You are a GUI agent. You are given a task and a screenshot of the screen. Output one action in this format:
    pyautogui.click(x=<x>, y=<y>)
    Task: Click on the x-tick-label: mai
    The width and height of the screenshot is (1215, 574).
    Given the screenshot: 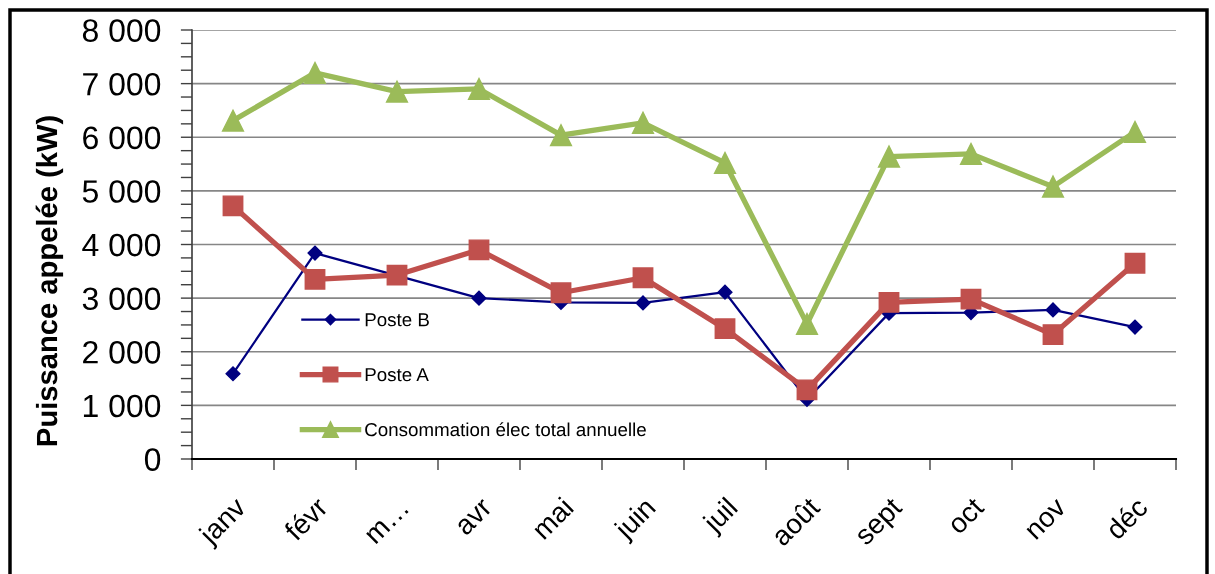 What is the action you would take?
    pyautogui.click(x=552, y=518)
    